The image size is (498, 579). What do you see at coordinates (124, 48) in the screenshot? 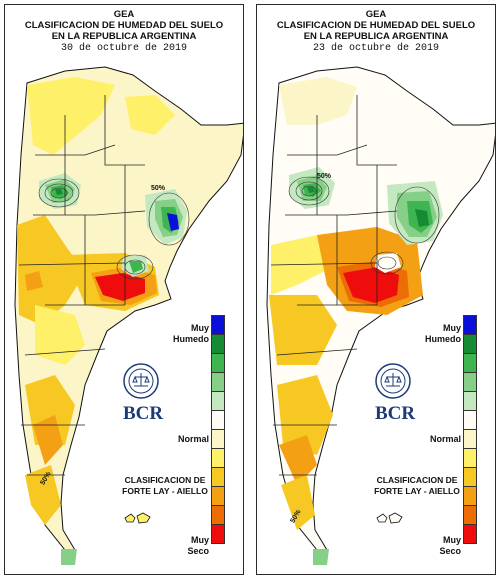
I see `header-date: 30 de octubre de 2019` at bounding box center [124, 48].